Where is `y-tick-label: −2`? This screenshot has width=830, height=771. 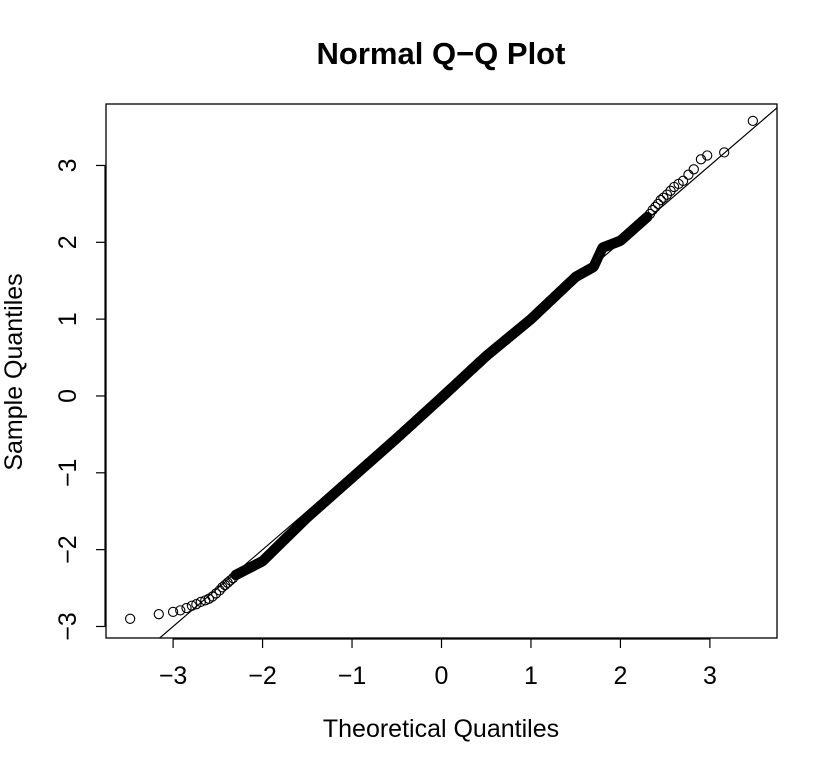
y-tick-label: −2 is located at coordinates (68, 549).